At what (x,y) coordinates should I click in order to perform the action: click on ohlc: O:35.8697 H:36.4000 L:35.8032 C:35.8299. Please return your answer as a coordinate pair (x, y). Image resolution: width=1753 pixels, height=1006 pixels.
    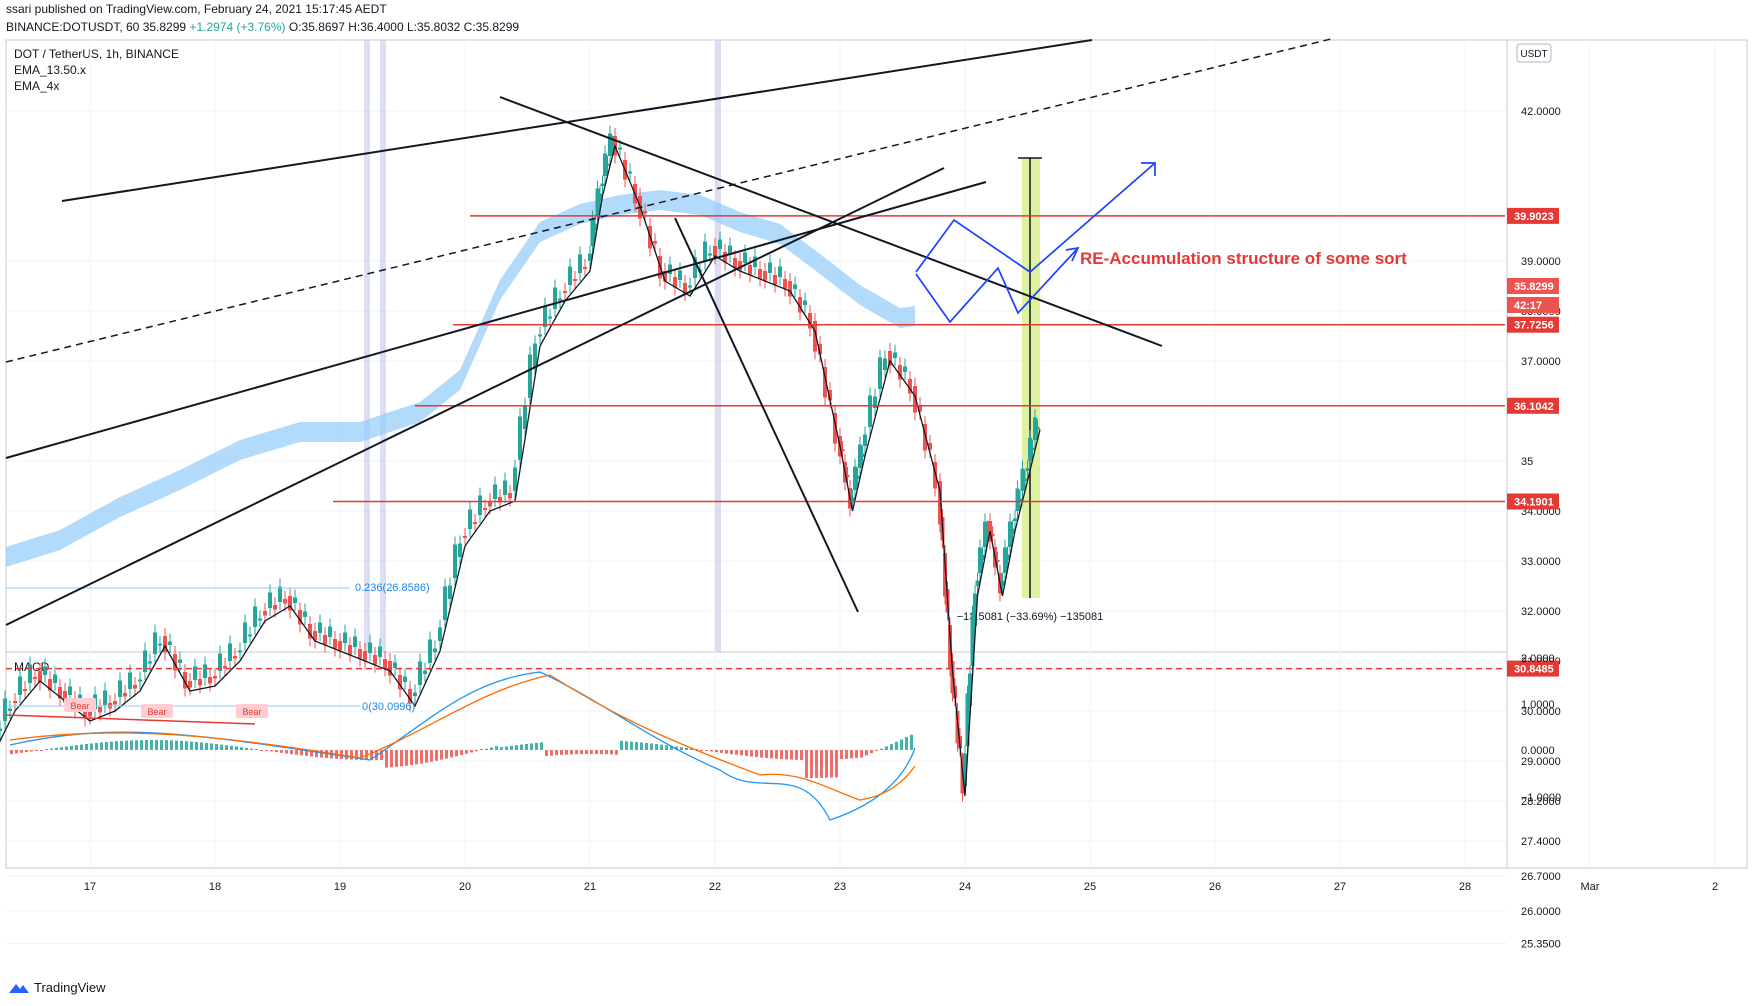
    Looking at the image, I should click on (404, 27).